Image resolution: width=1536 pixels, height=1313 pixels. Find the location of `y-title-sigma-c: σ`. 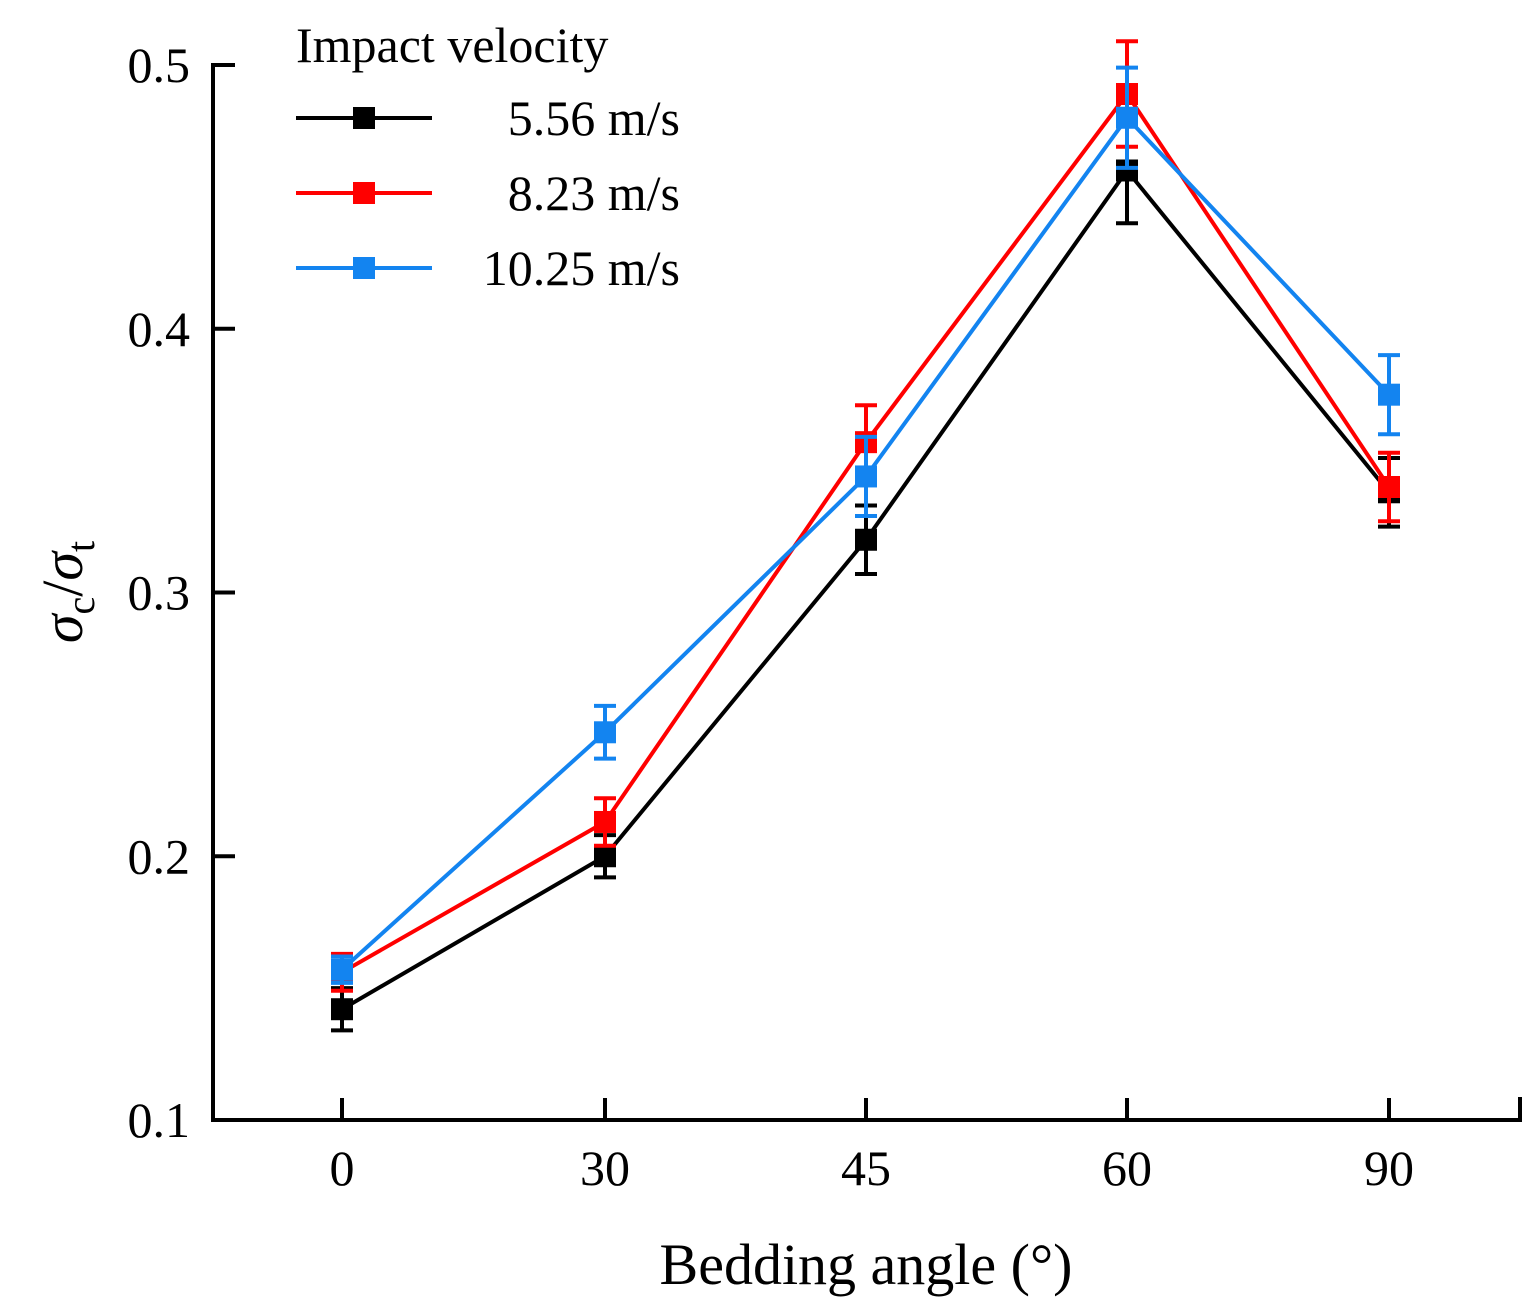

y-title-sigma-c: σ is located at coordinates (62, 627).